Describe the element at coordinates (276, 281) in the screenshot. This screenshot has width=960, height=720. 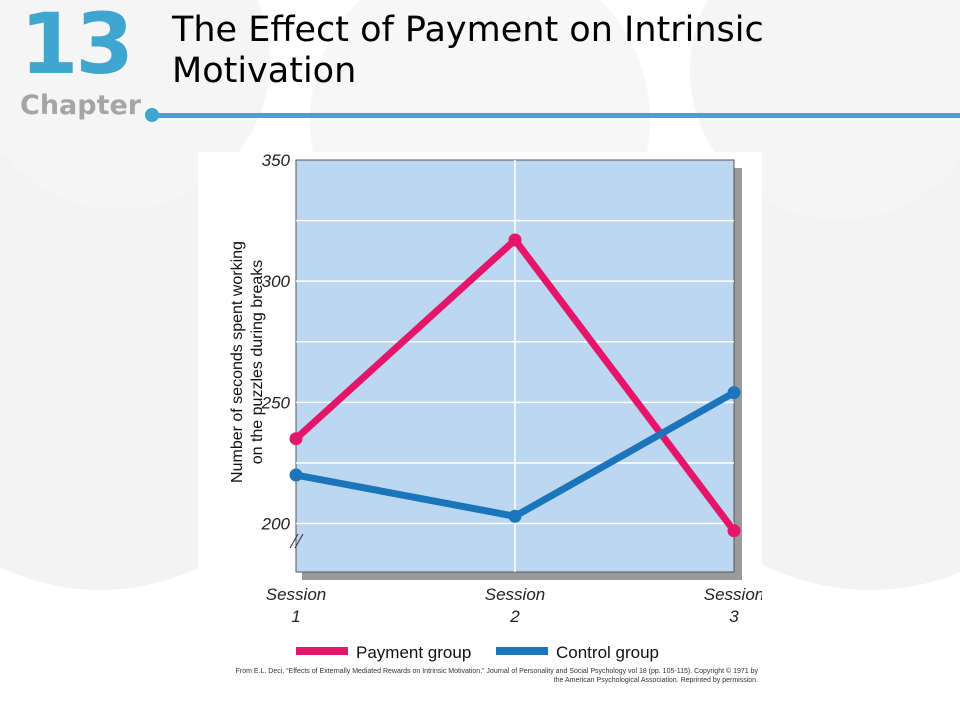
I see `y-tick-label: 300` at that location.